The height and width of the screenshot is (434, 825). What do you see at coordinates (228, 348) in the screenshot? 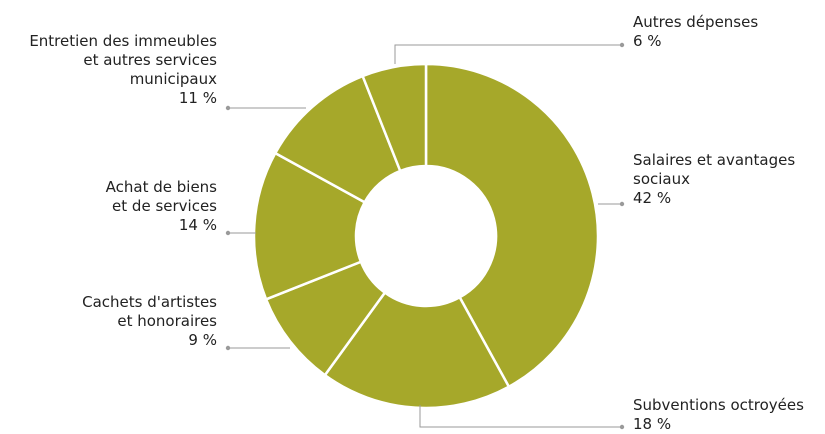
I see `leader-cachets-dot` at bounding box center [228, 348].